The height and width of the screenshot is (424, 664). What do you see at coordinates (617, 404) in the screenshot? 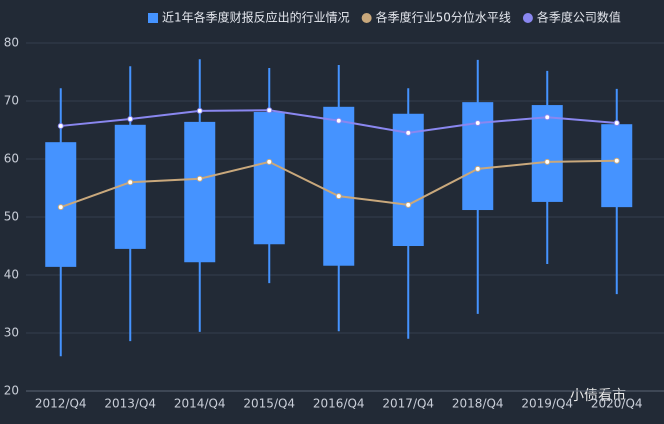
I see `x-tick-label: 2020/Q4` at bounding box center [617, 404].